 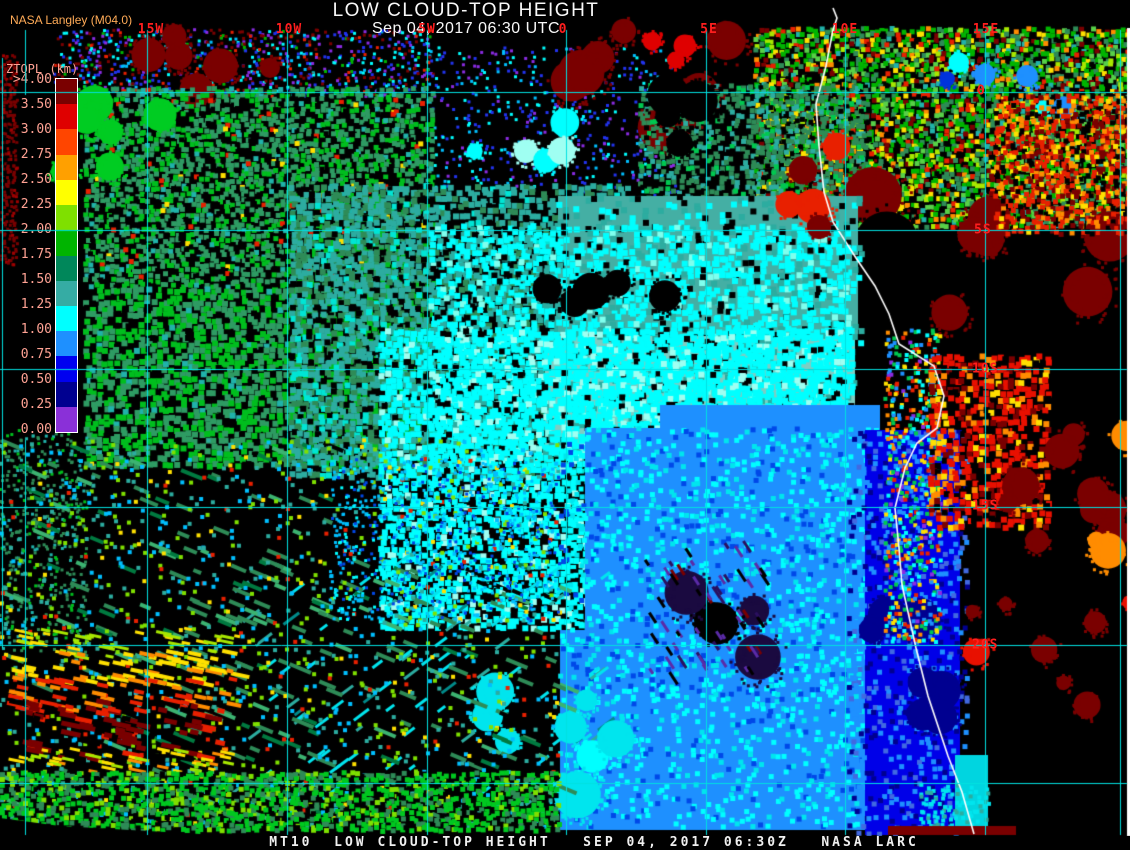 I want to click on legend-label: 1.25, so click(x=36, y=304).